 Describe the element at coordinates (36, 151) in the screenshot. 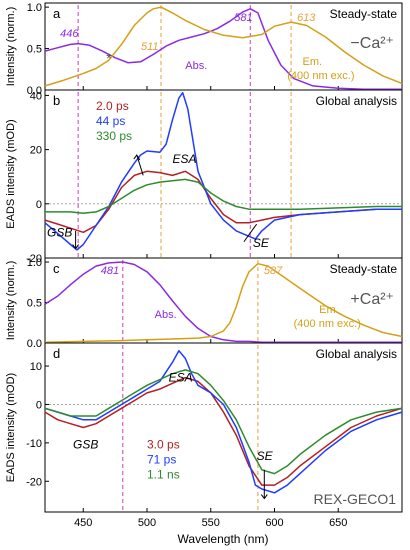

I see `y-tick-label: 20` at that location.